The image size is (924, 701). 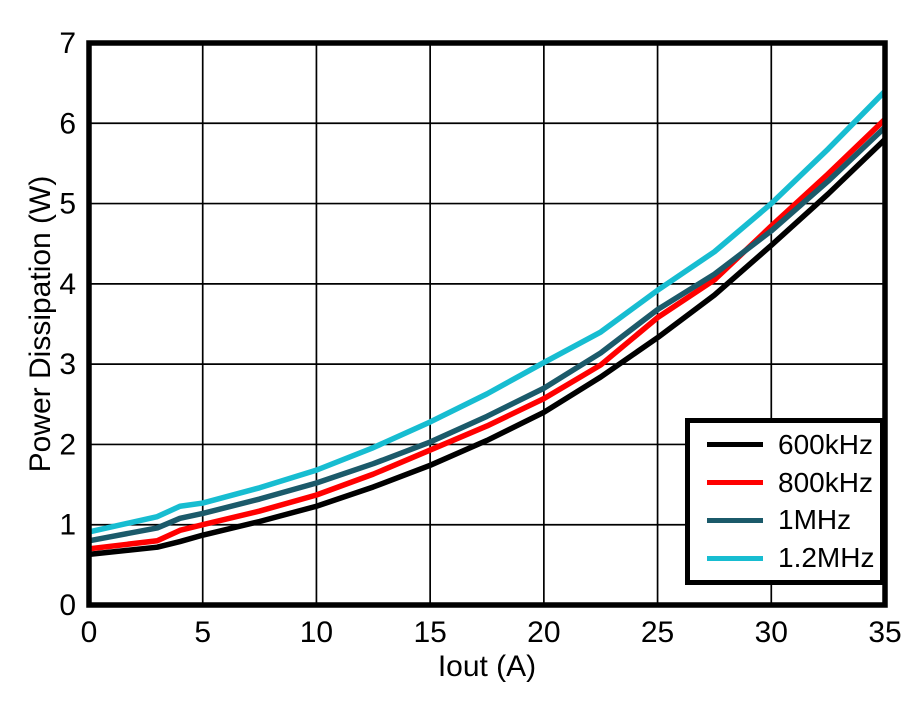 I want to click on y-tick-label: 1, so click(x=67, y=525).